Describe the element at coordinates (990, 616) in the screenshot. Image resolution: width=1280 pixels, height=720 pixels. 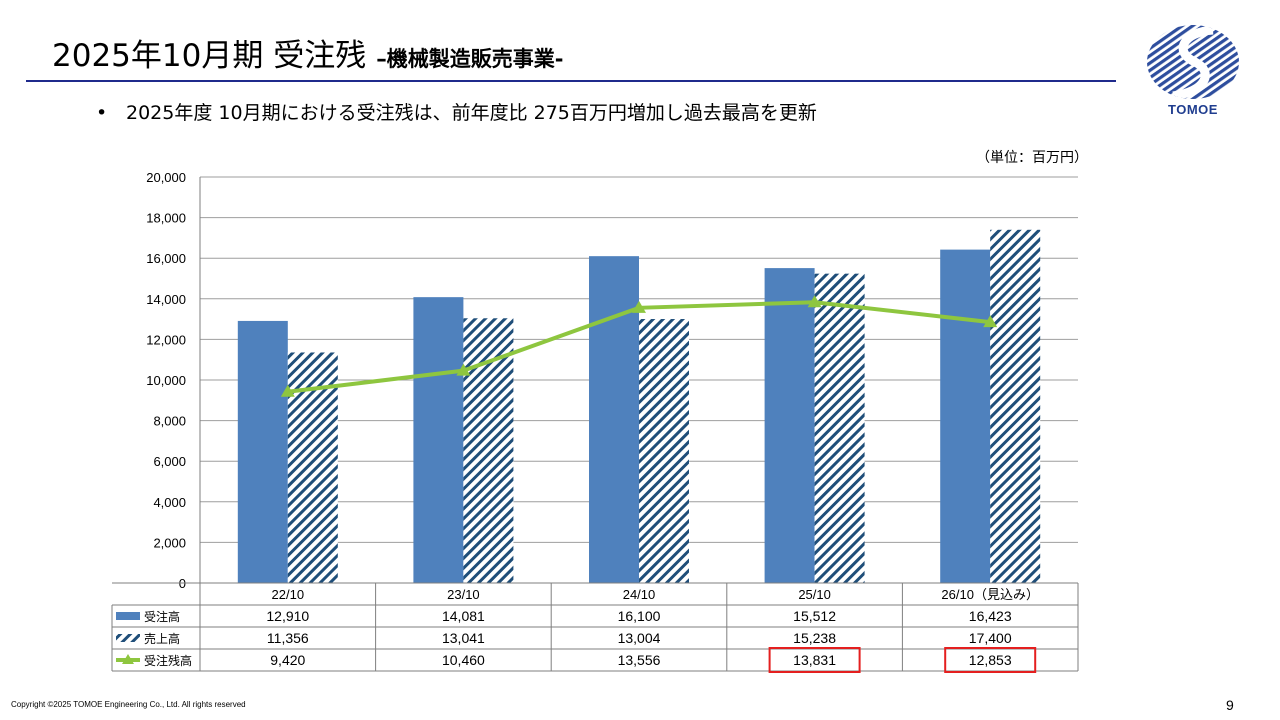
I see `table-cell-value: 16,423` at that location.